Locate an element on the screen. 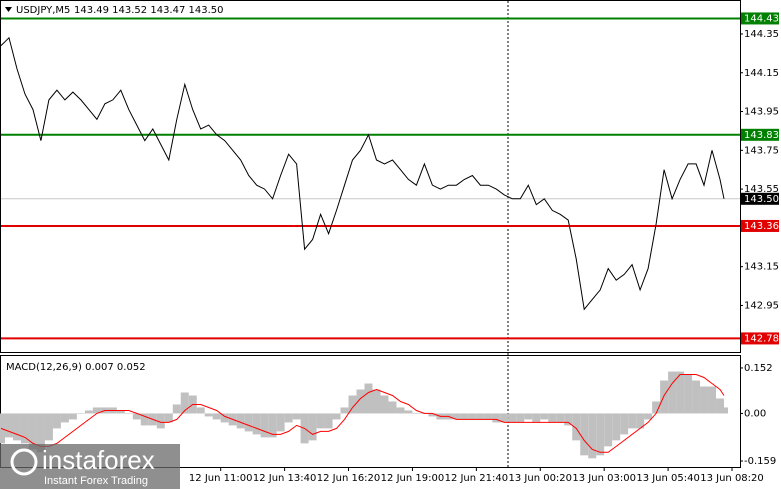  y-tick-label: 144.15 is located at coordinates (761, 73).